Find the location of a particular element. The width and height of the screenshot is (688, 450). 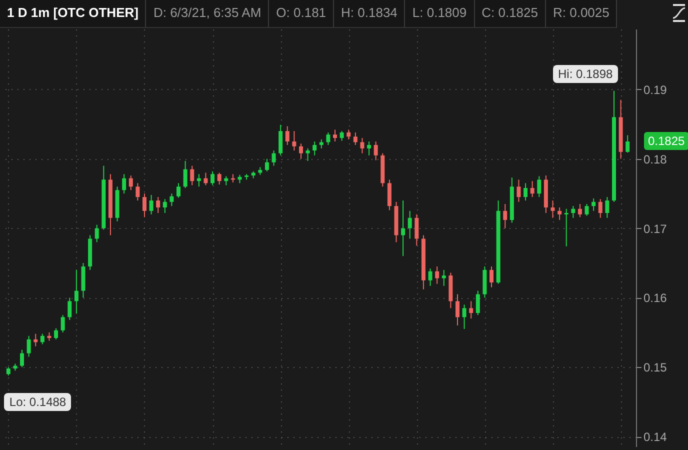

annotation: Hi: 0.1898 is located at coordinates (585, 73).